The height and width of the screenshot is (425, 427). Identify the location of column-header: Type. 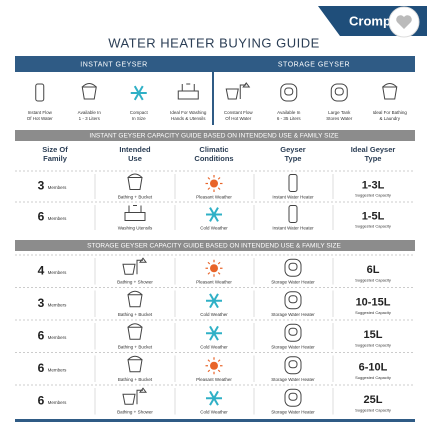
(373, 158).